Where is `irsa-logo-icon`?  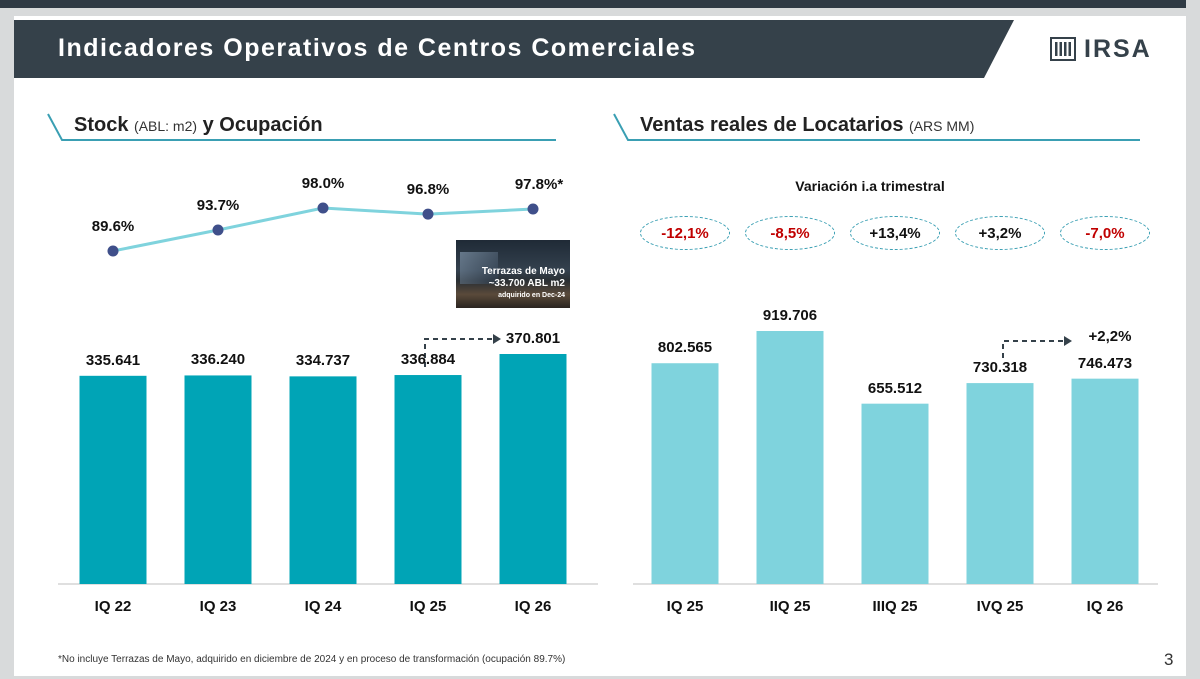 irsa-logo-icon is located at coordinates (1063, 49).